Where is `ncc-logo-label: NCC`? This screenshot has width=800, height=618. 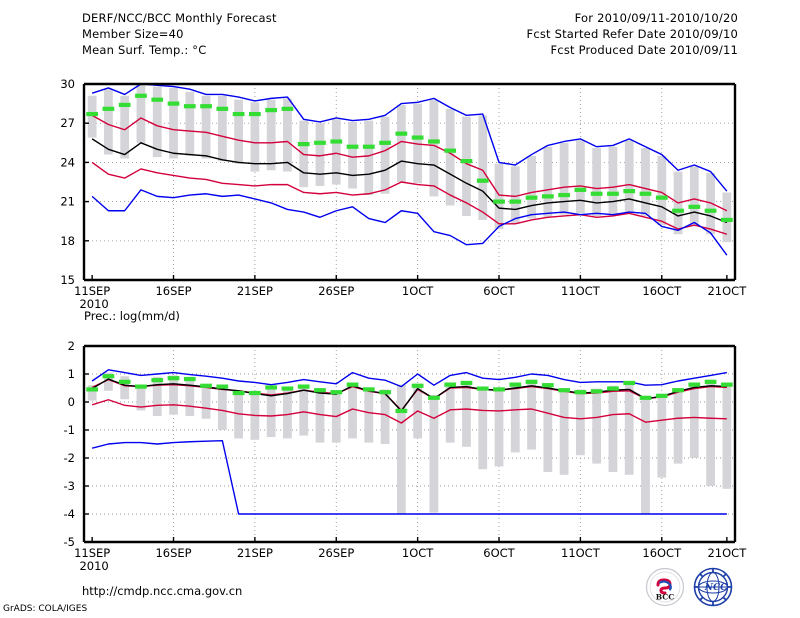
ncc-logo-label: NCC is located at coordinates (716, 588).